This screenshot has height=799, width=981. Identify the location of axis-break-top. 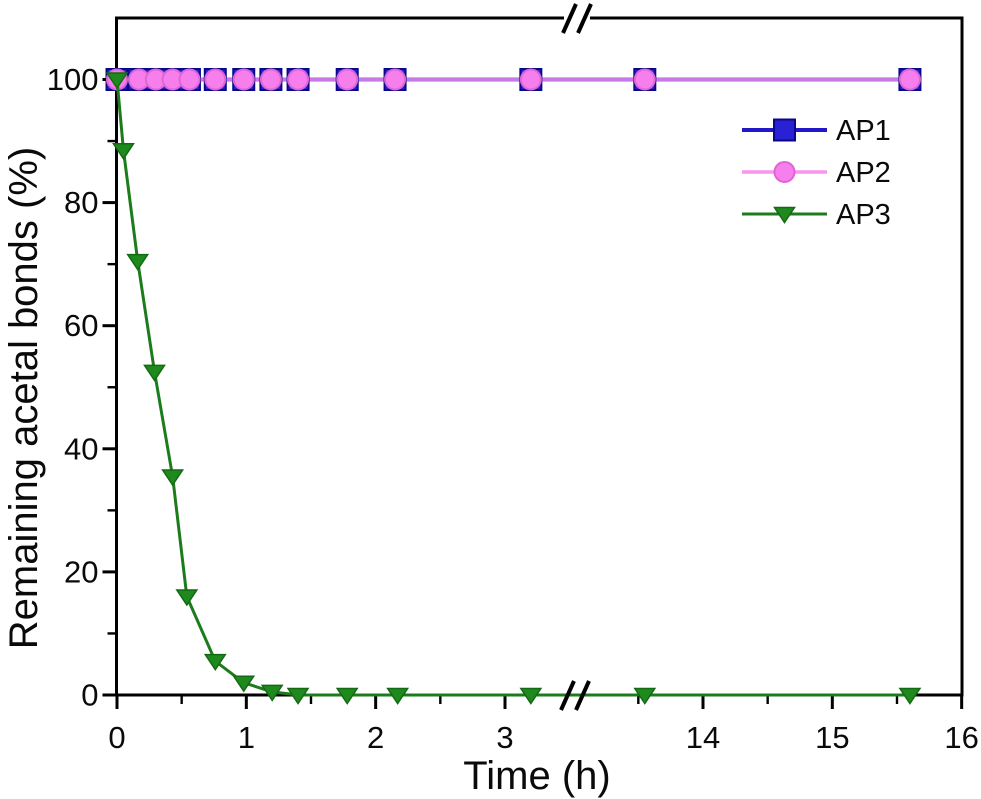
(577, 18).